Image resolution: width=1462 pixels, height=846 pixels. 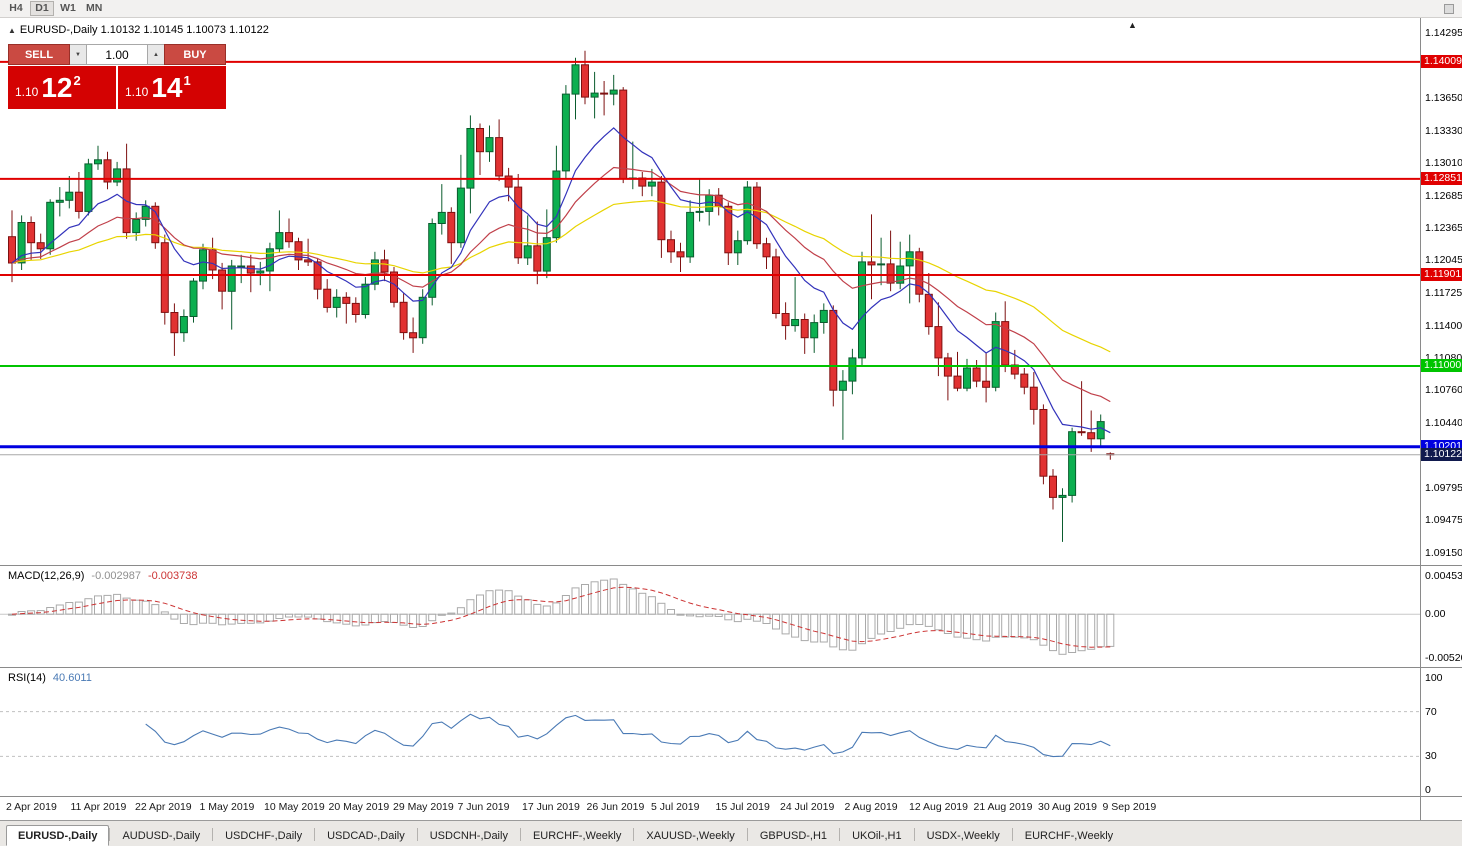 I want to click on buy-button: BUY, so click(x=195, y=54).